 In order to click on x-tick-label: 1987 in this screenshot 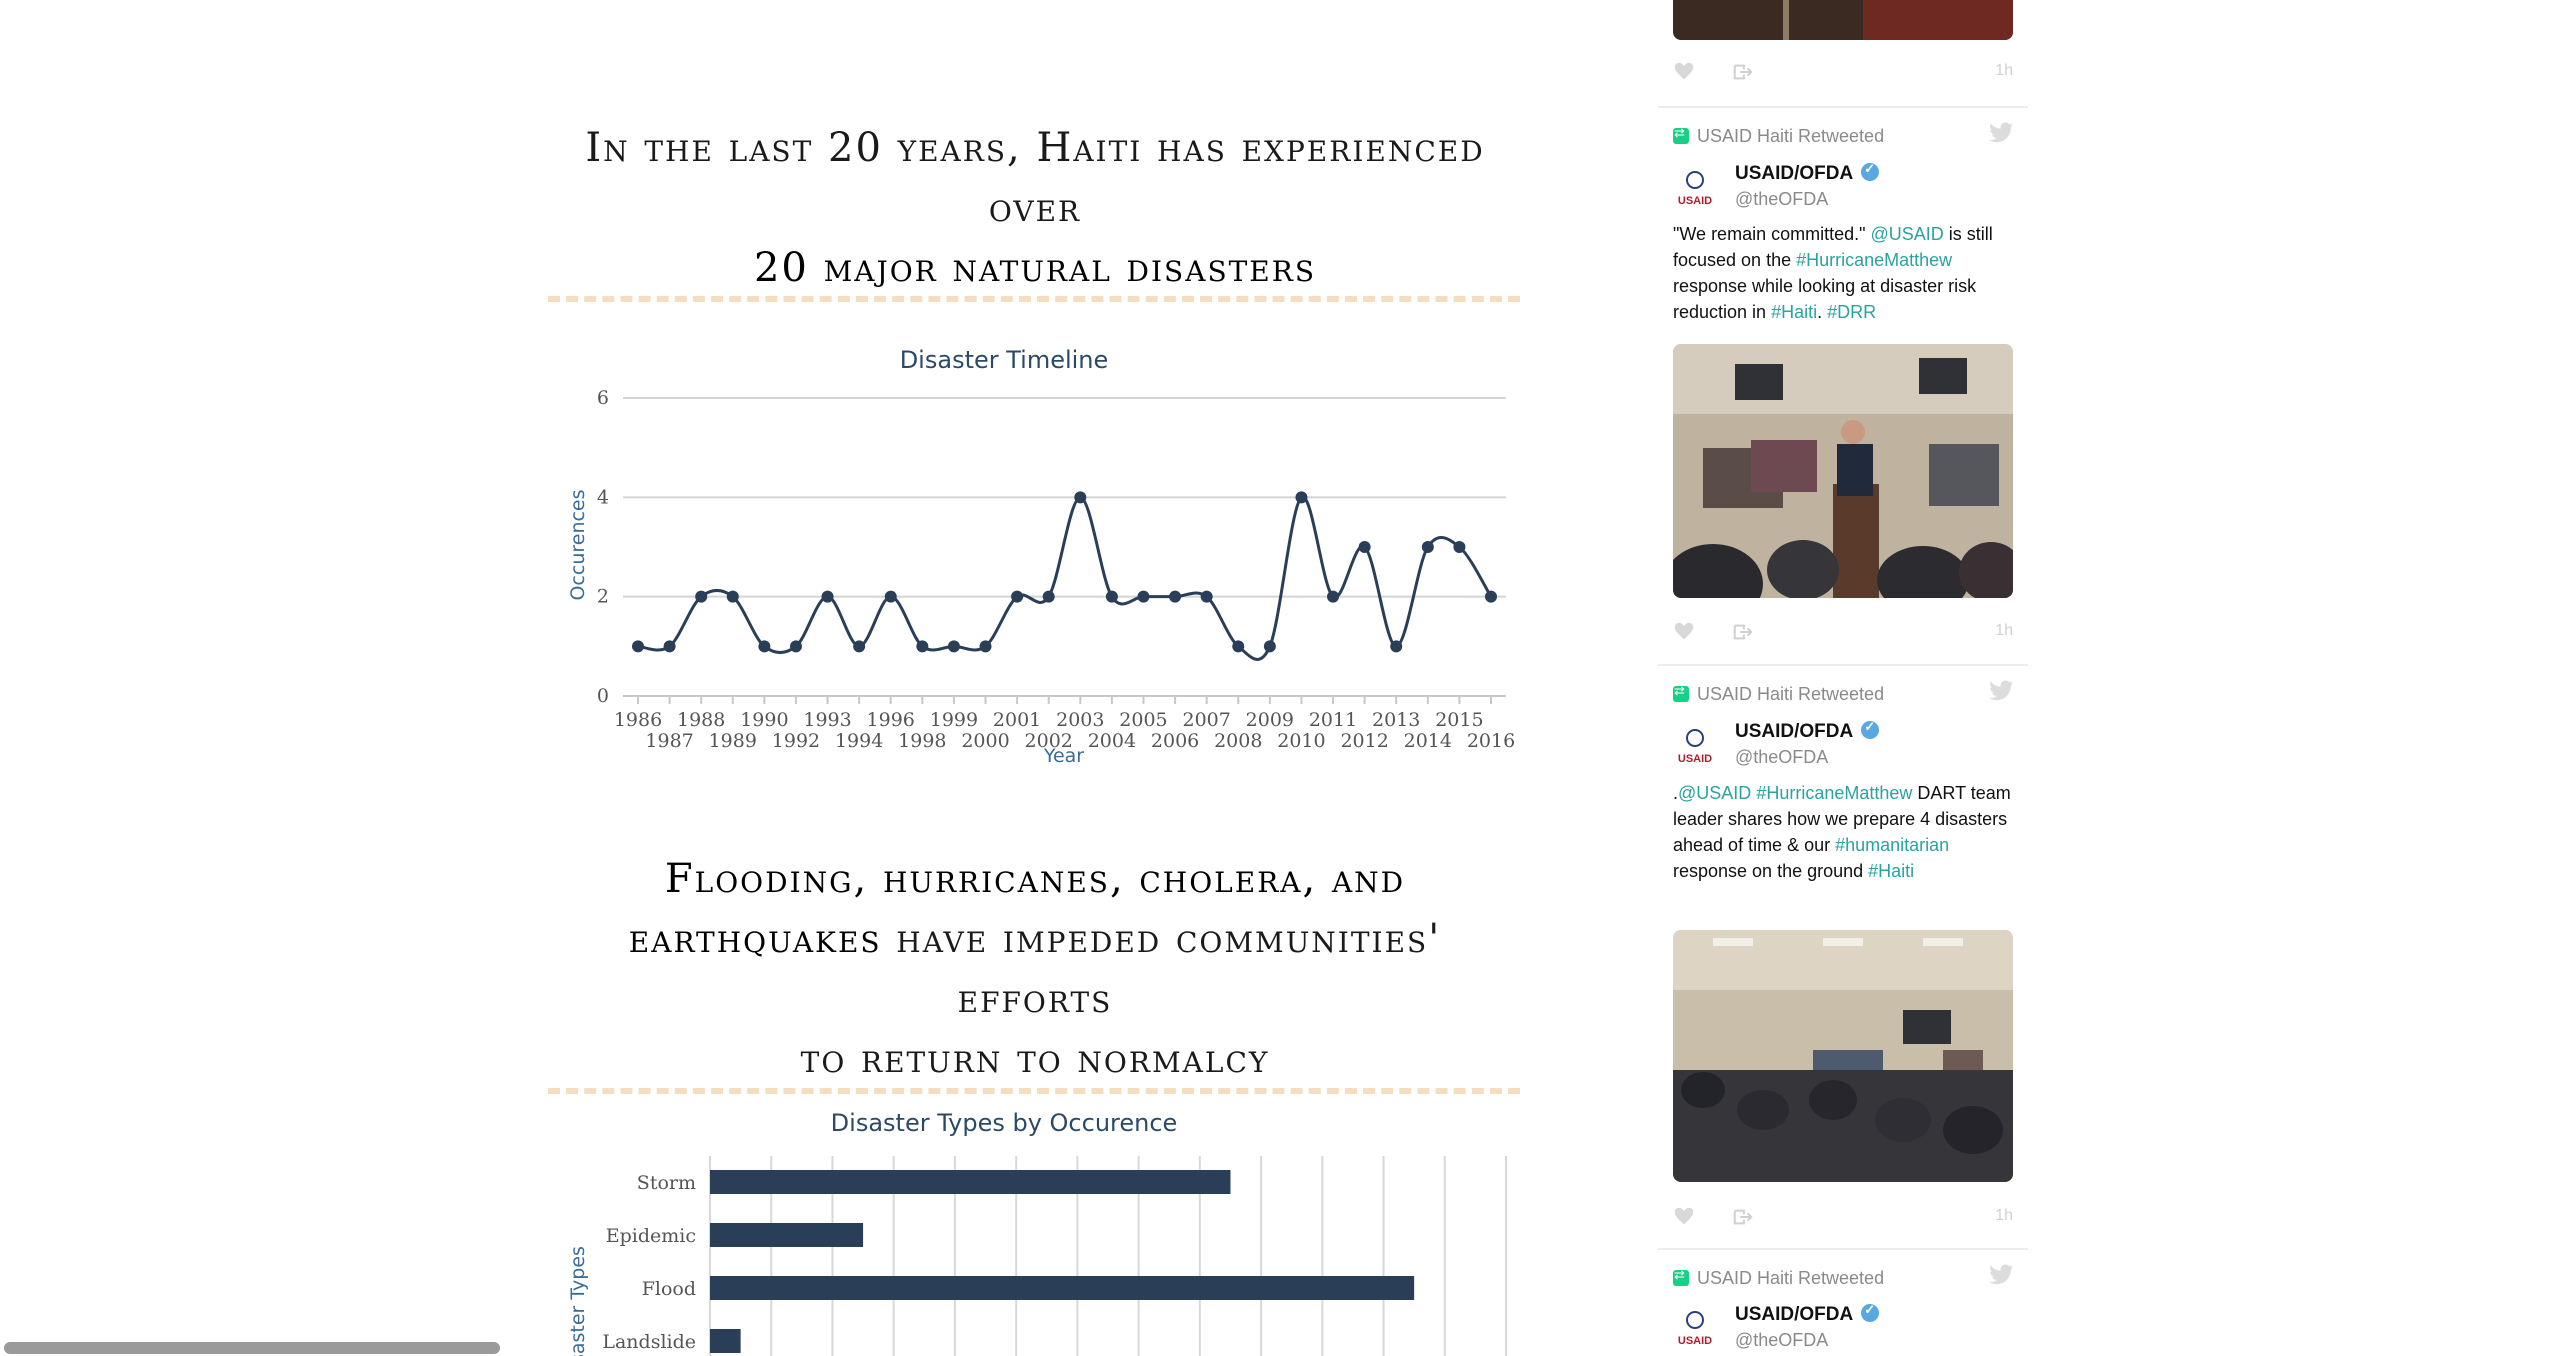, I will do `click(669, 741)`.